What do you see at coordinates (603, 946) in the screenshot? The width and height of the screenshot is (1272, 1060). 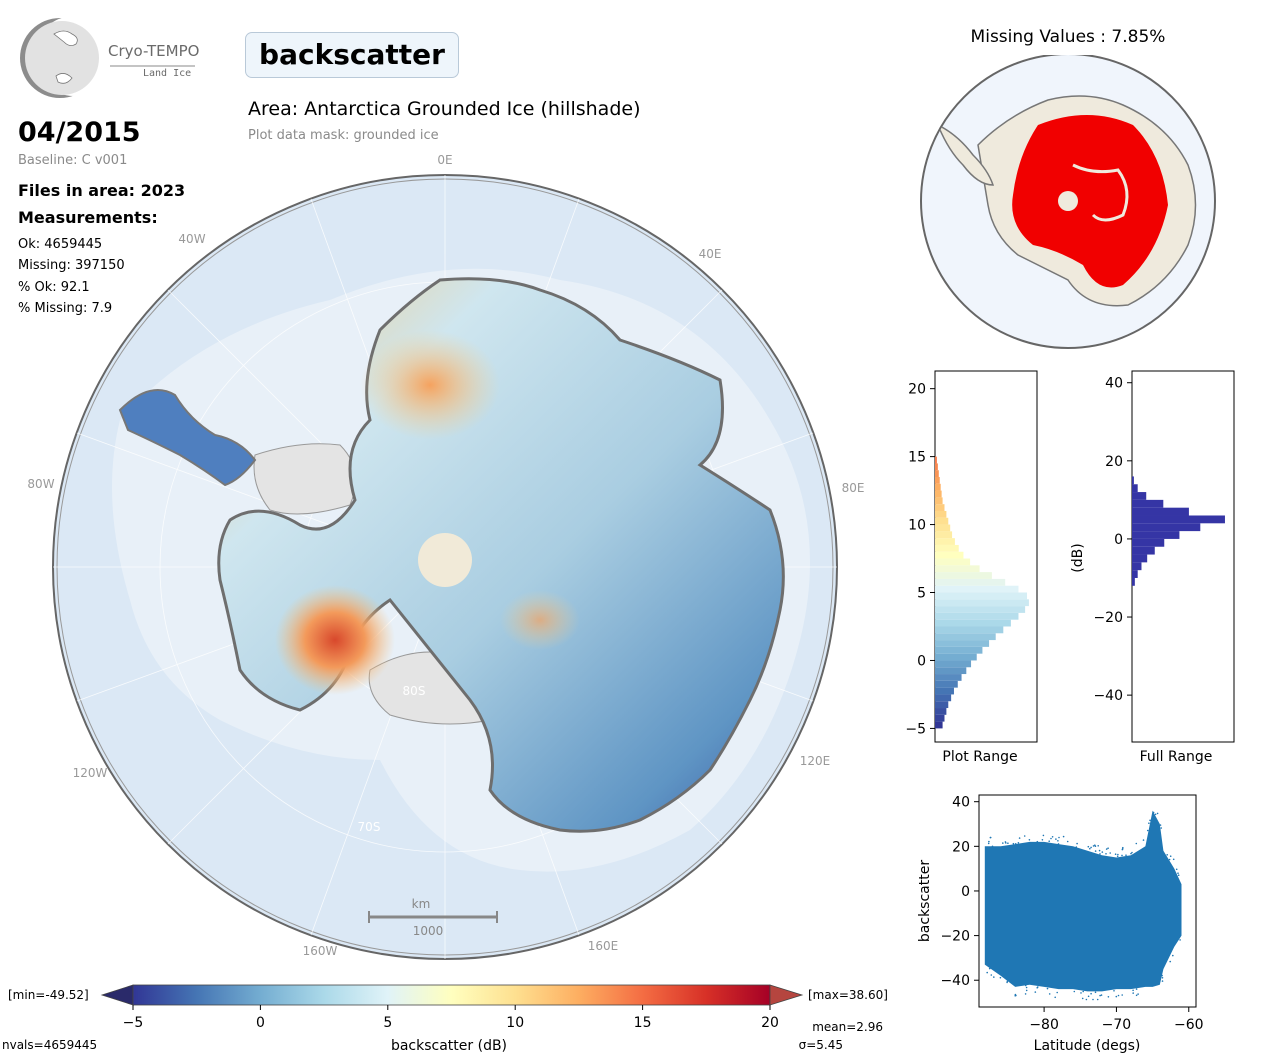 I see `lon-label-160e: 160E` at bounding box center [603, 946].